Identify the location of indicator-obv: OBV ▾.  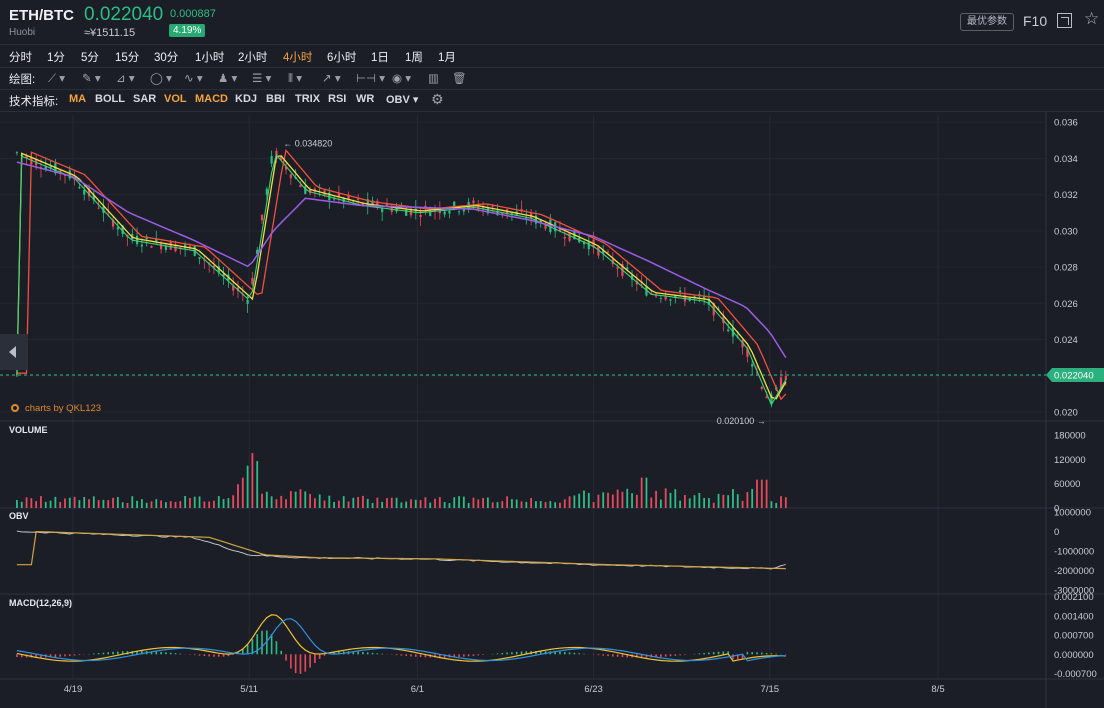
(402, 100).